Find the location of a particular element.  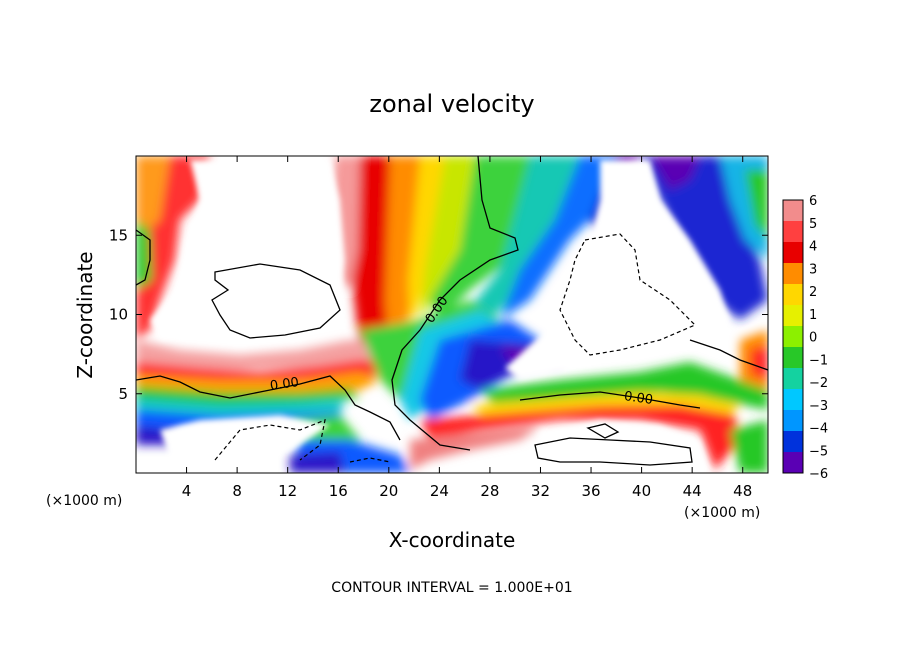

field-region-navy-bottom-left is located at coordinates (317, 462).